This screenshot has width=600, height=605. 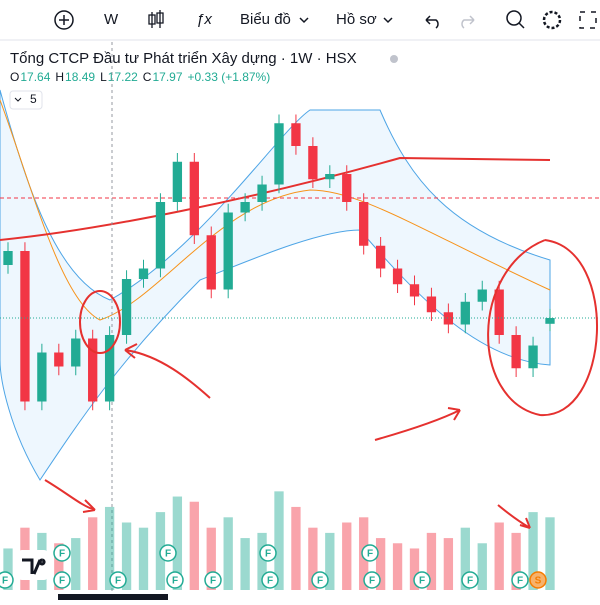 What do you see at coordinates (167, 77) in the screenshot?
I see `ohlc-value: 17.97` at bounding box center [167, 77].